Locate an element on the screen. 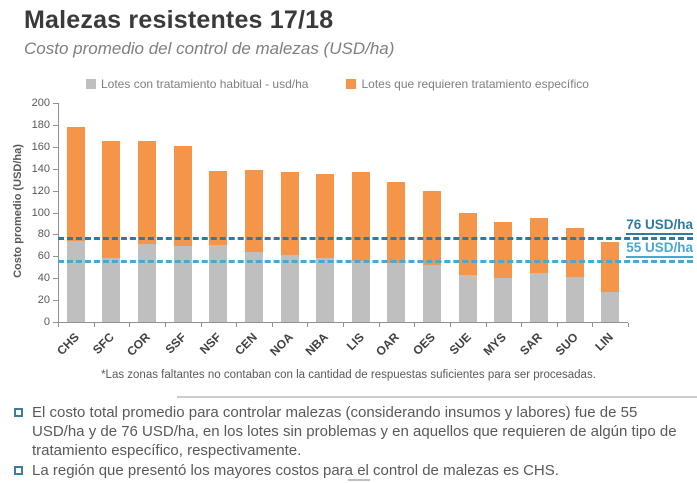 The image size is (697, 483). bar-MYS-especifico is located at coordinates (503, 250).